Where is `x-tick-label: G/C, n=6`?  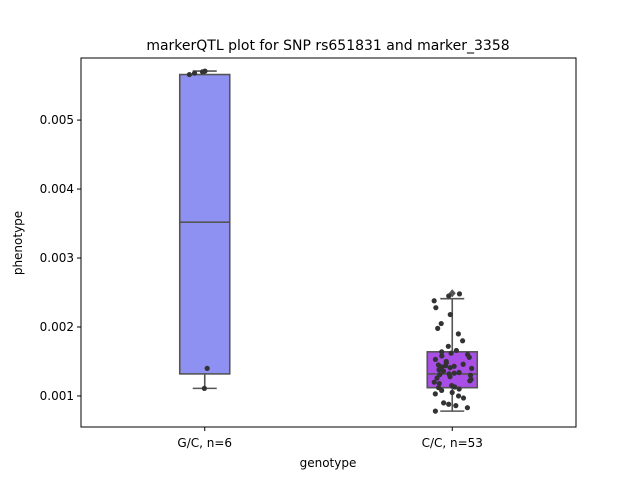 x-tick-label: G/C, n=6 is located at coordinates (204, 443).